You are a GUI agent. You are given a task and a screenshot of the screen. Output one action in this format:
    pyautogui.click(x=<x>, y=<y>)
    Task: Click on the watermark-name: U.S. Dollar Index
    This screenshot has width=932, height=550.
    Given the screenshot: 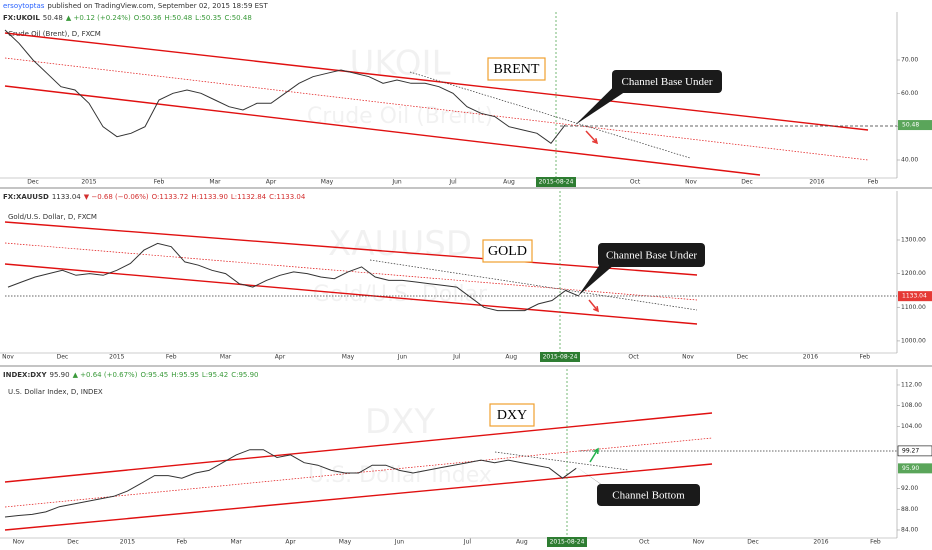 What is the action you would take?
    pyautogui.click(x=400, y=475)
    